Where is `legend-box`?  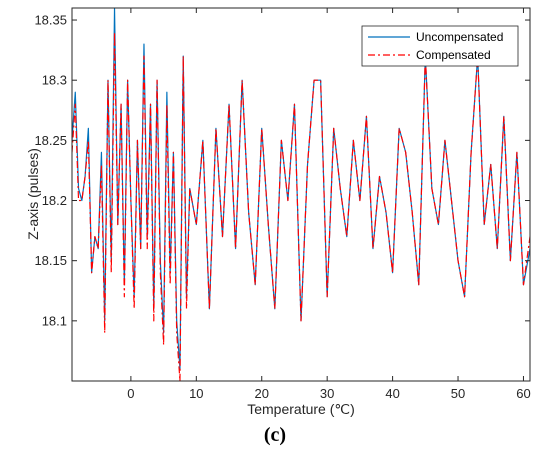 legend-box is located at coordinates (440, 46).